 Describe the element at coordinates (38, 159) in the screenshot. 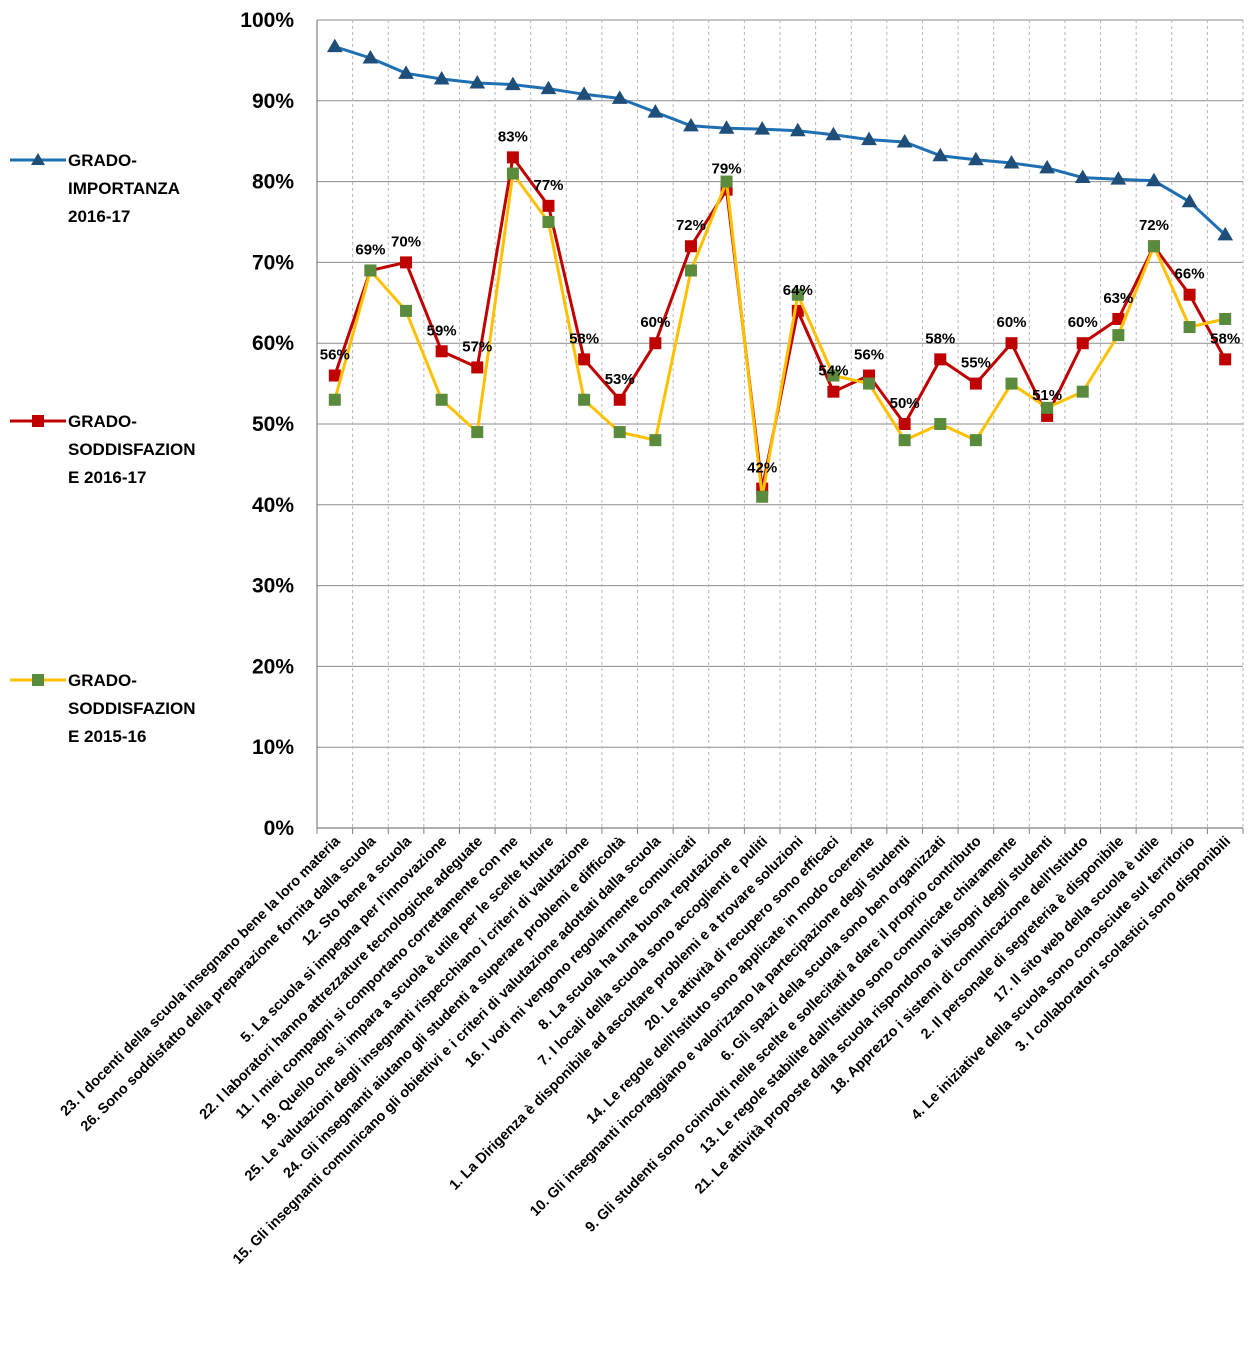

I see `legend-marker` at that location.